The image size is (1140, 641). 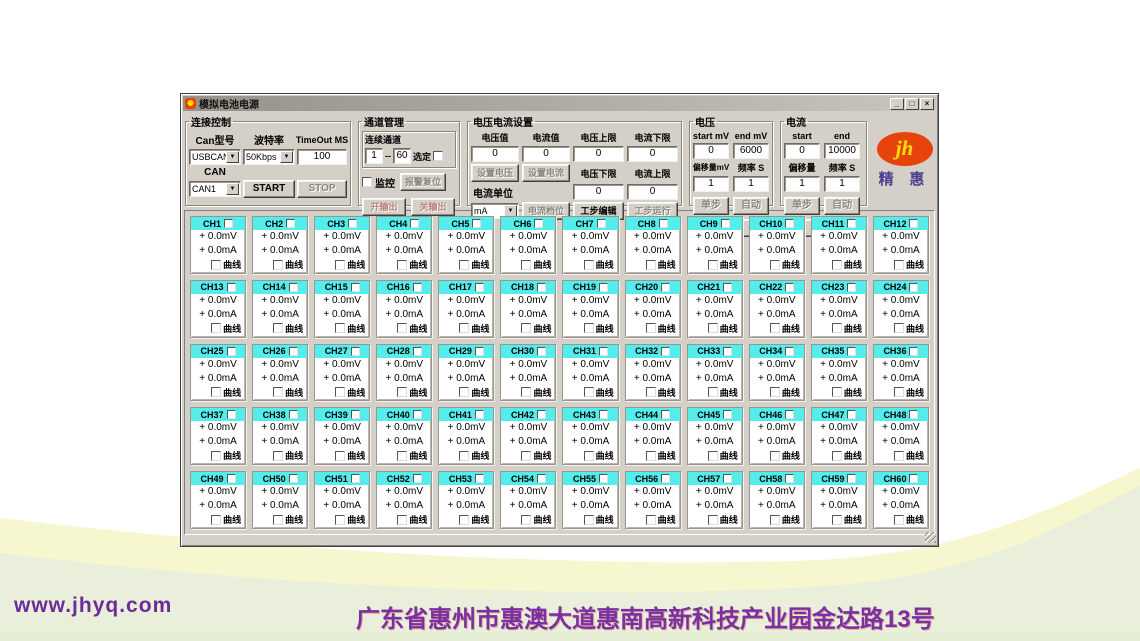 I want to click on start-button: START, so click(x=269, y=189).